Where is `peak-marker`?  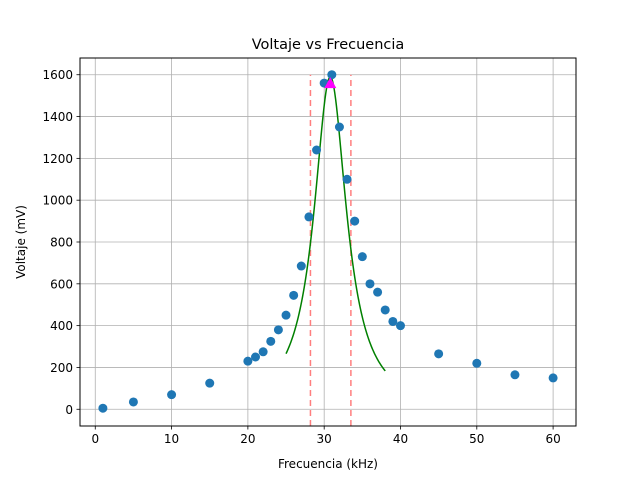
peak-marker is located at coordinates (330, 83).